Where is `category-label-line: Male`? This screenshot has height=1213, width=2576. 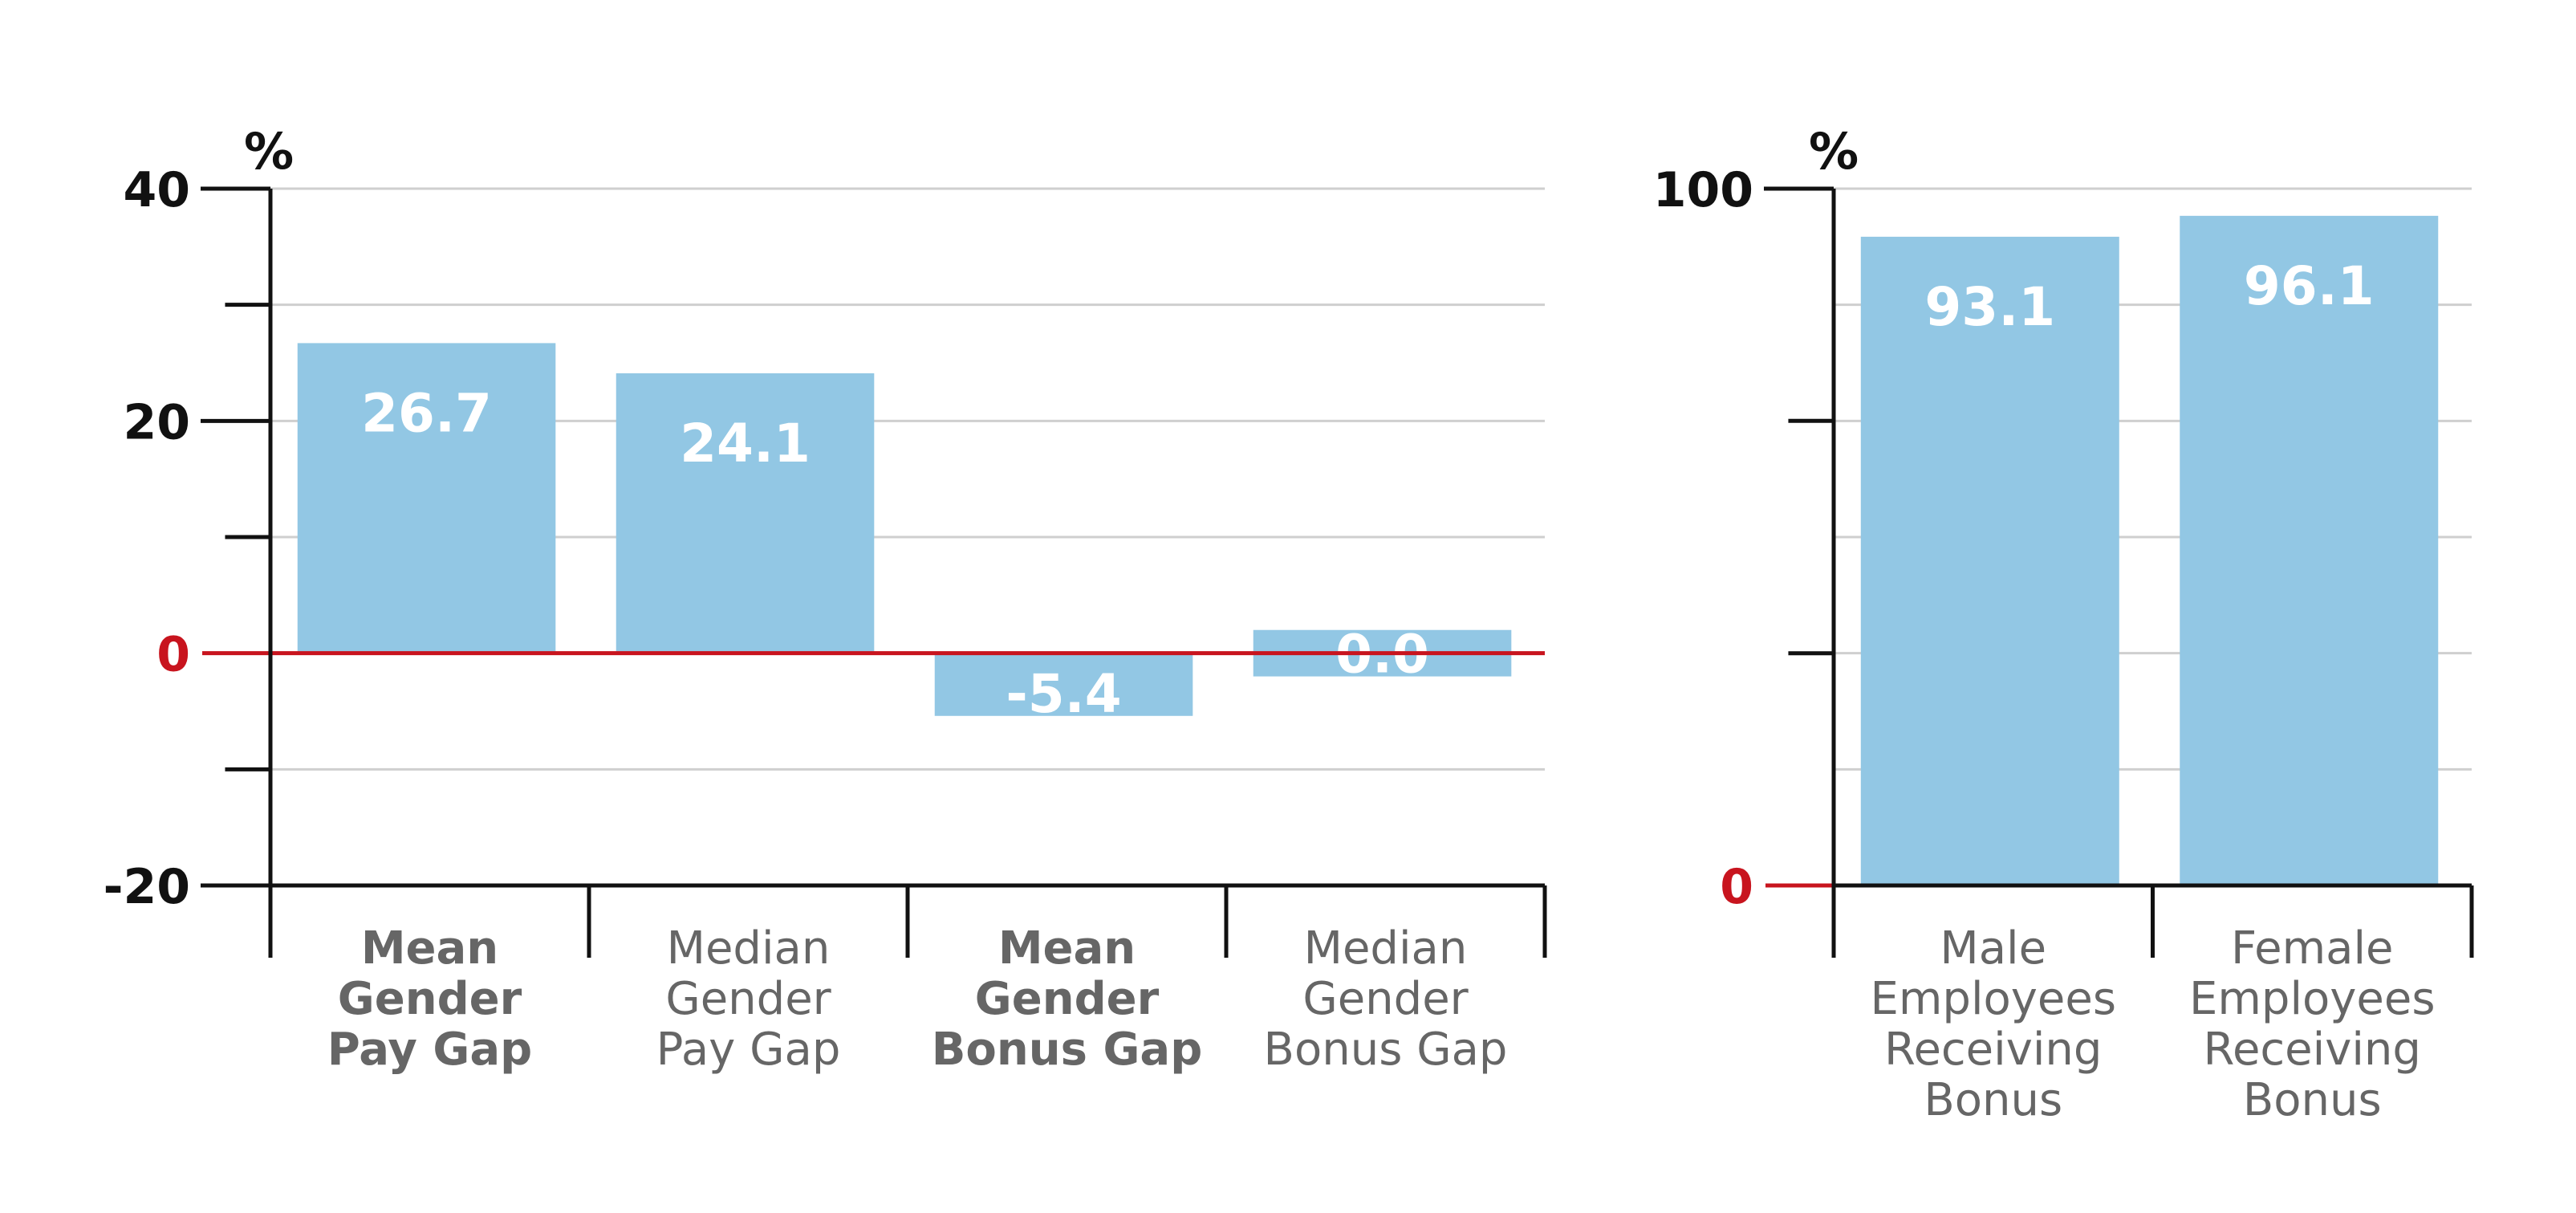
category-label-line: Male is located at coordinates (1993, 948).